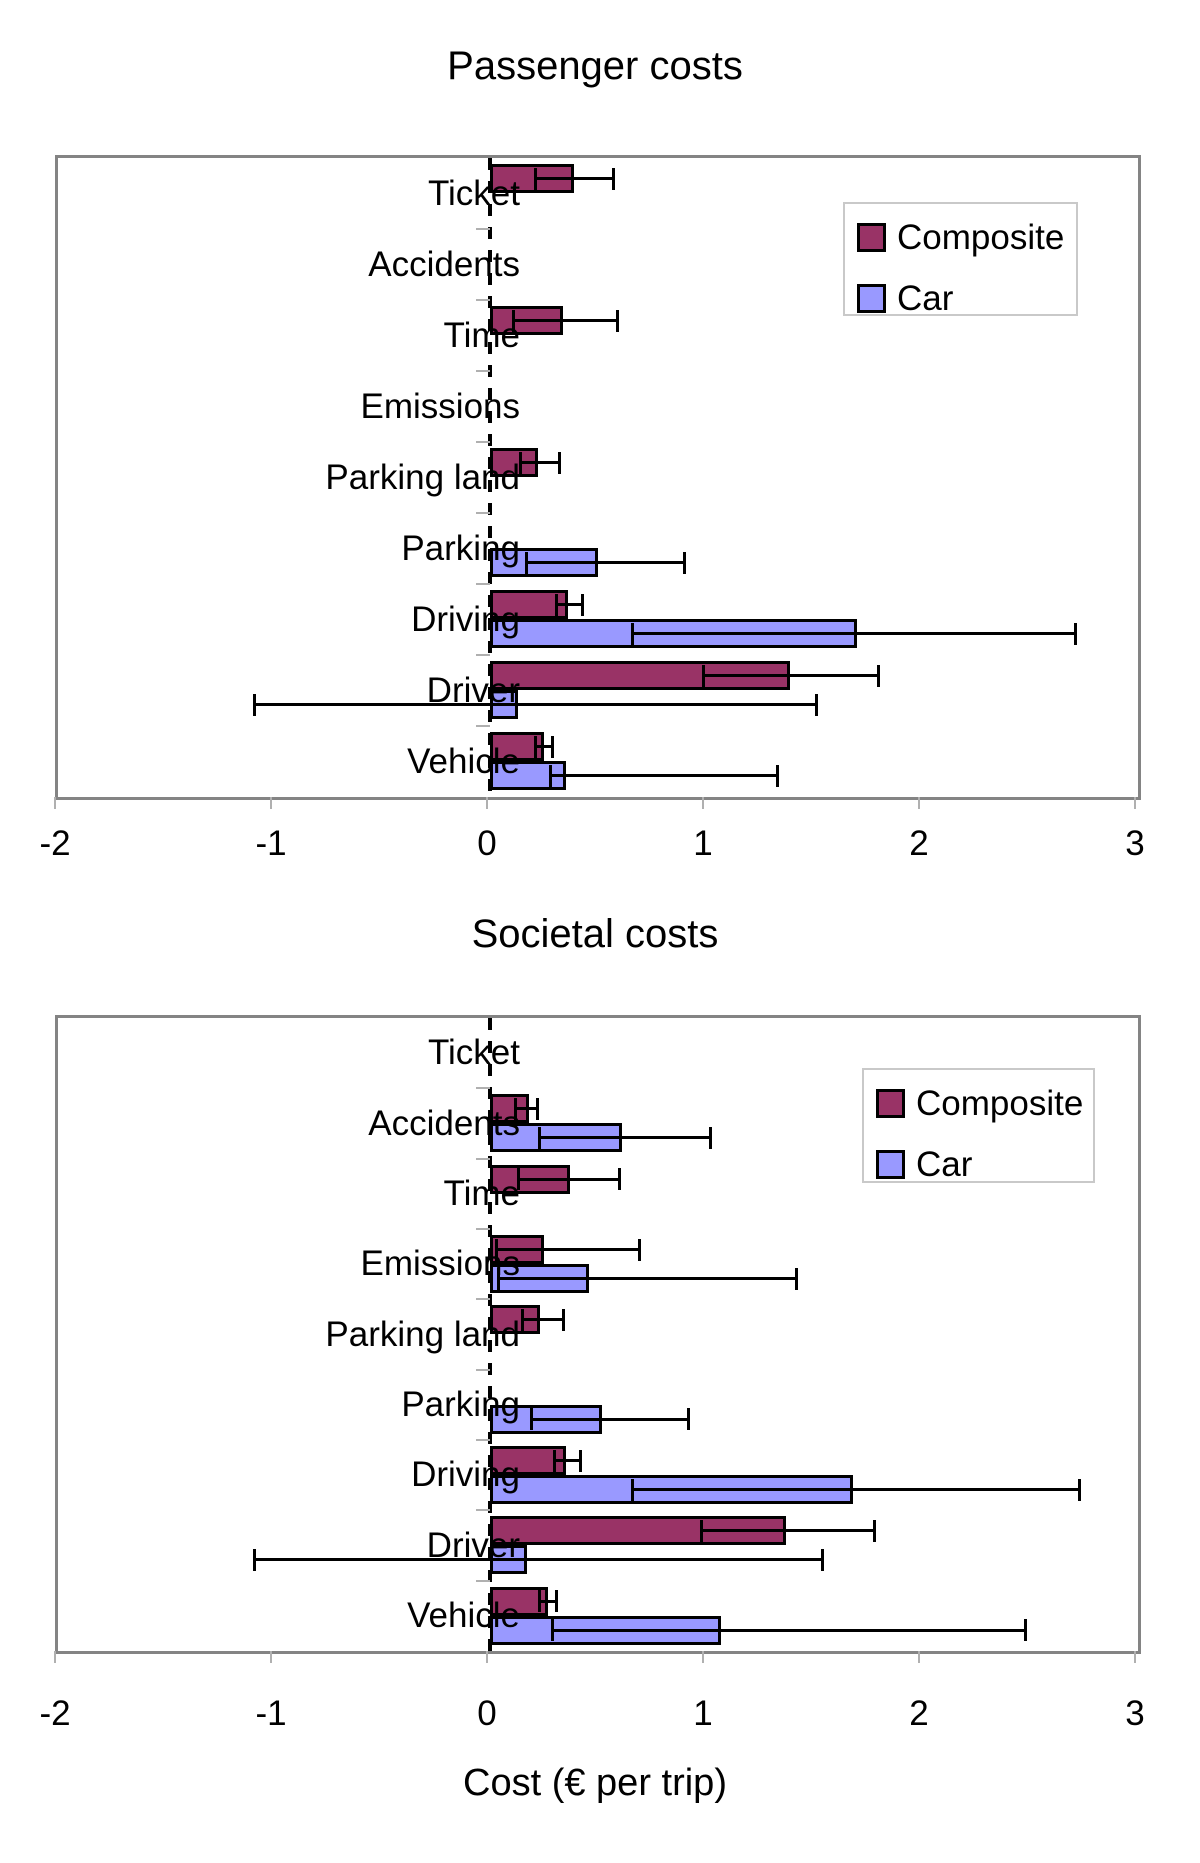  Describe the element at coordinates (978, 1125) in the screenshot. I see `societal-legend: Composite Car` at that location.